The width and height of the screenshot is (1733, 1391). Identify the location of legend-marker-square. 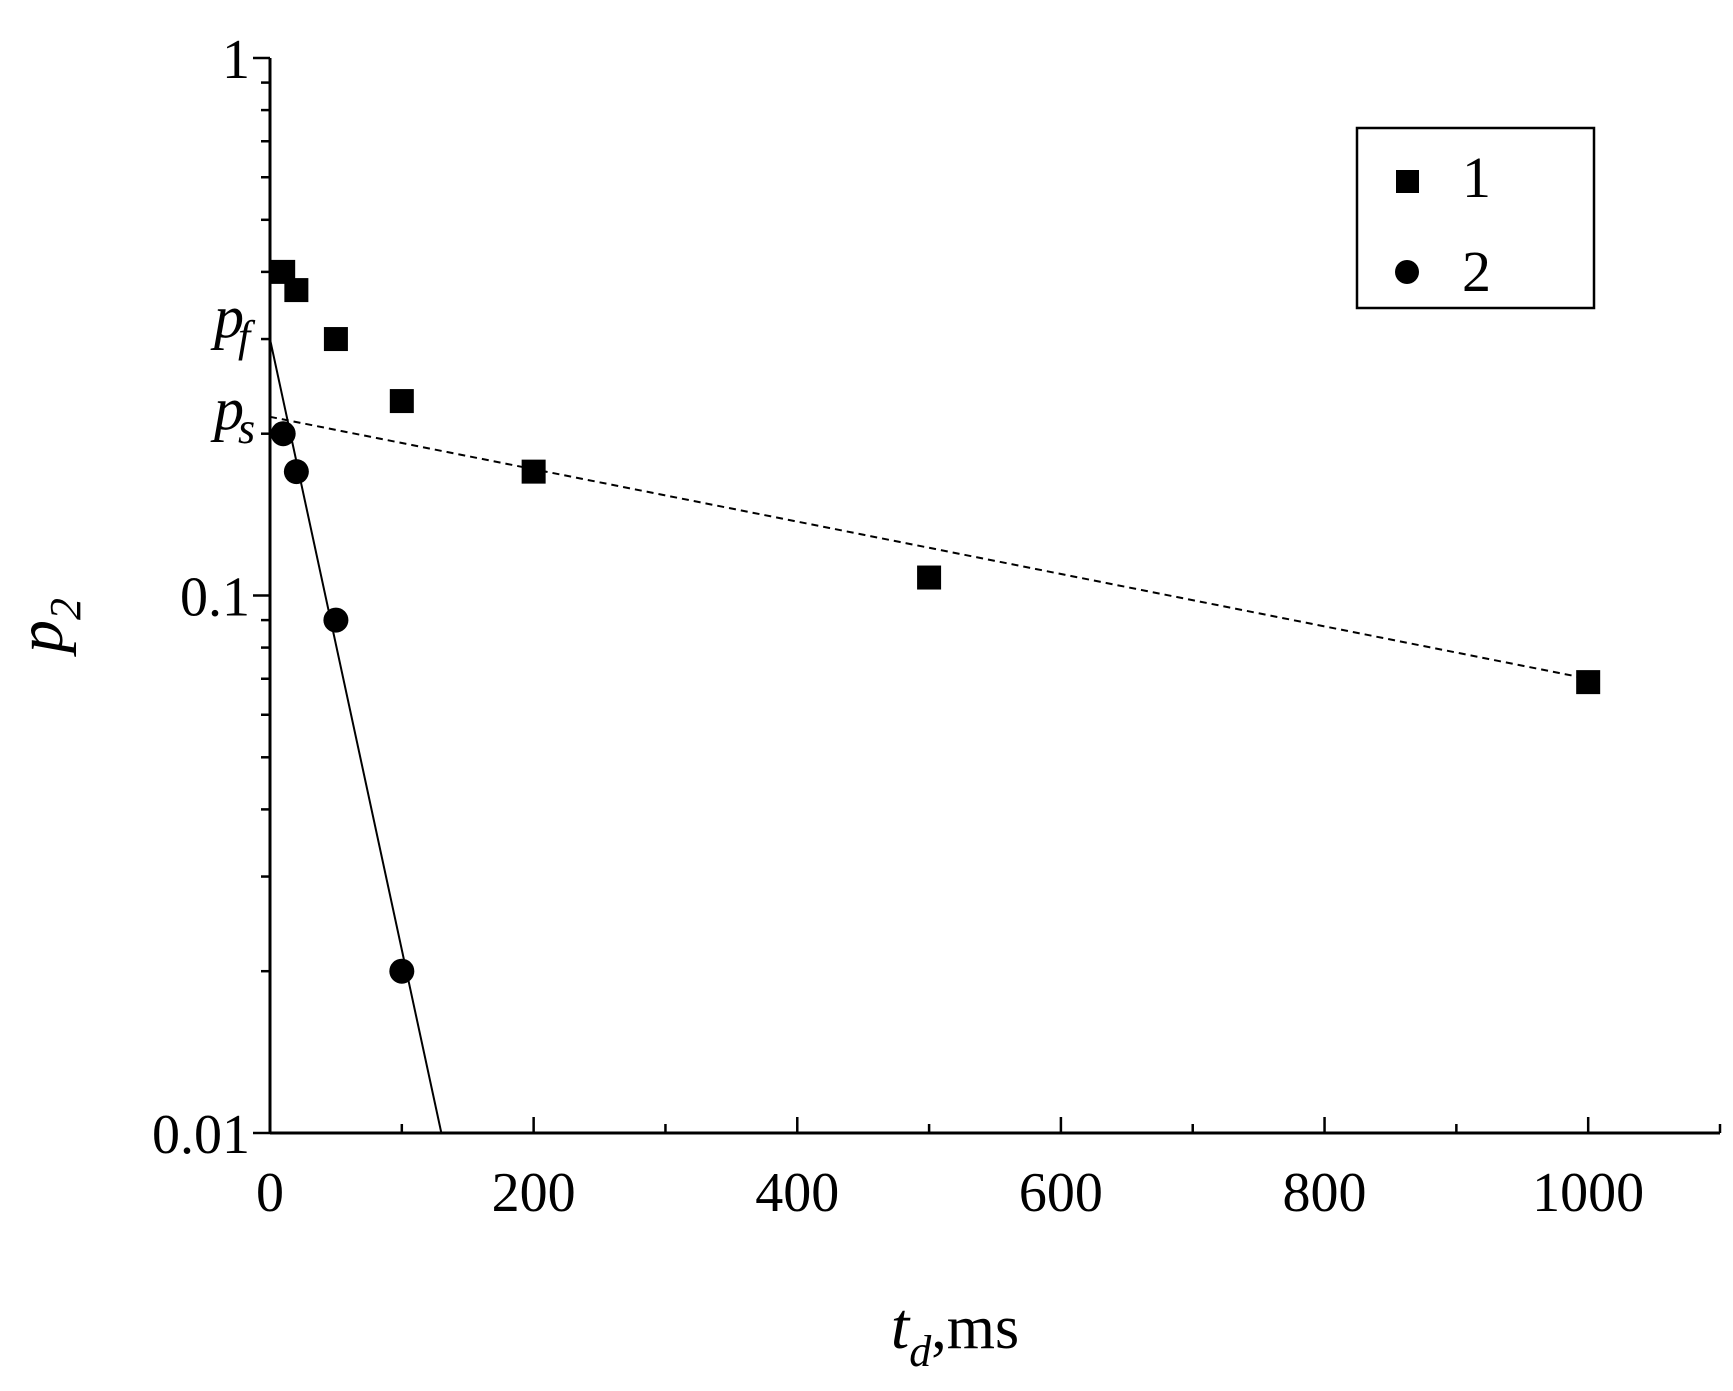
(1407, 181).